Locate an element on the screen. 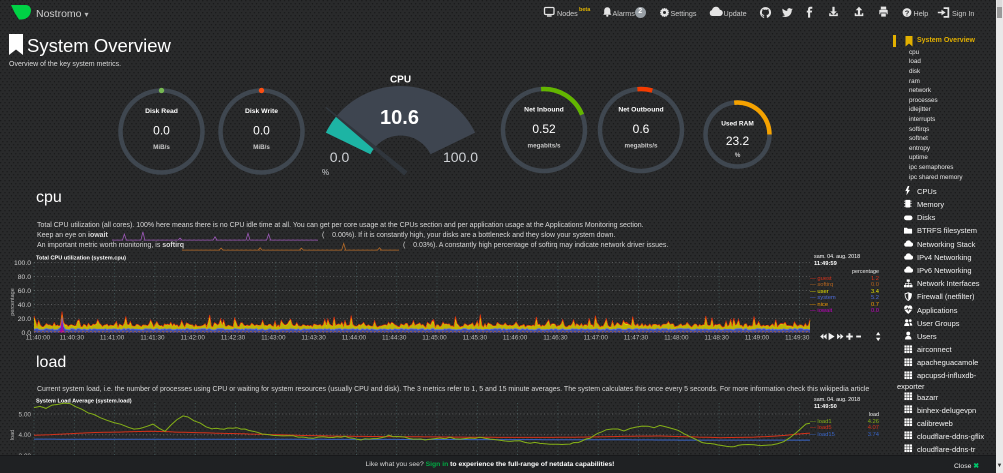 This screenshot has width=1003, height=473. svg-text: 11:40:00 is located at coordinates (38, 338).